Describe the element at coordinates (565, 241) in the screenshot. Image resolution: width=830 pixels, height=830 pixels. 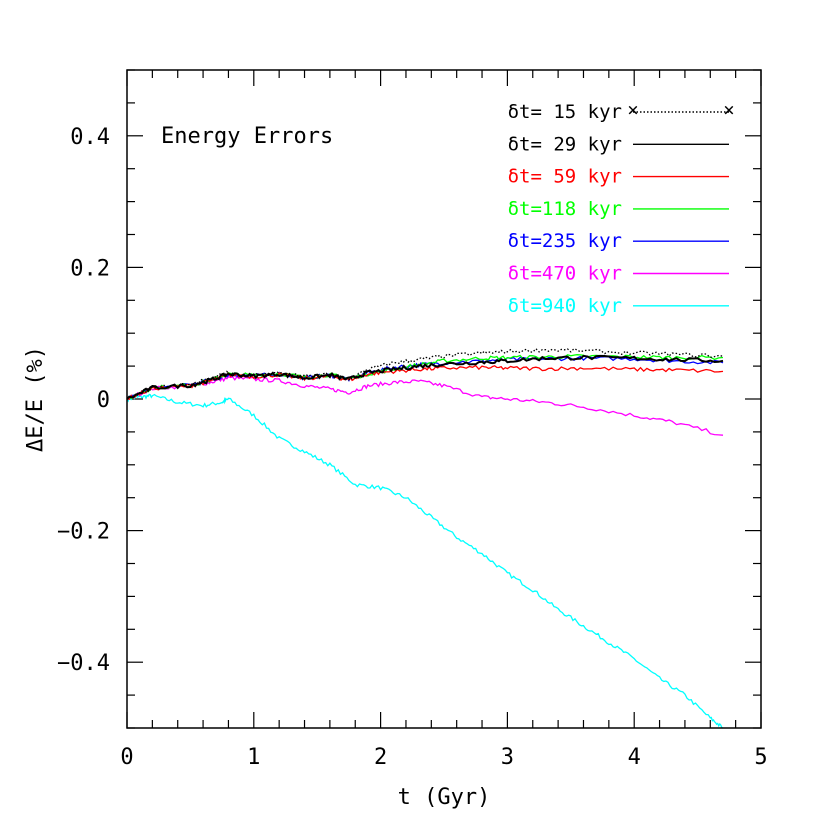
I see `legend-label: δt=235 kyr` at that location.